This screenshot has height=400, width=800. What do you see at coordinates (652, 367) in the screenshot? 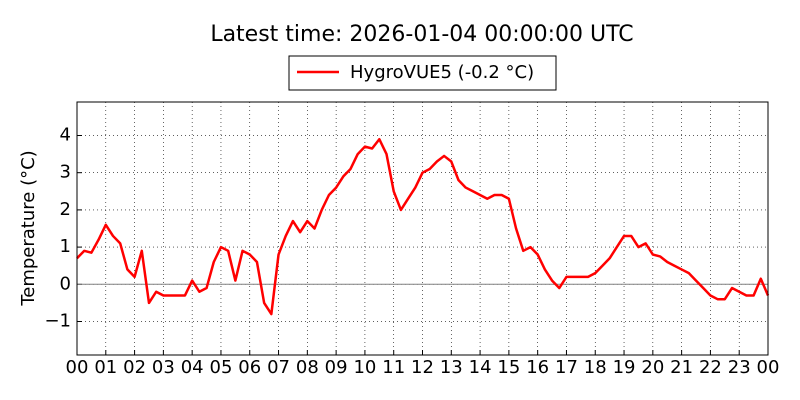
I see `x-tick-label: 20` at bounding box center [652, 367].